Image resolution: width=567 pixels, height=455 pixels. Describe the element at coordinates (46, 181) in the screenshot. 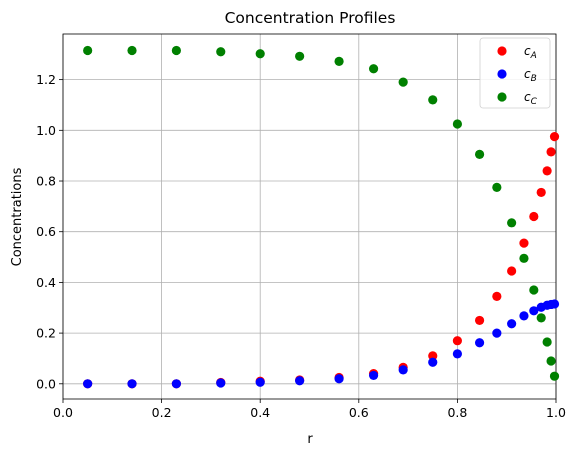

I see `y-tick-label: 0.8` at that location.